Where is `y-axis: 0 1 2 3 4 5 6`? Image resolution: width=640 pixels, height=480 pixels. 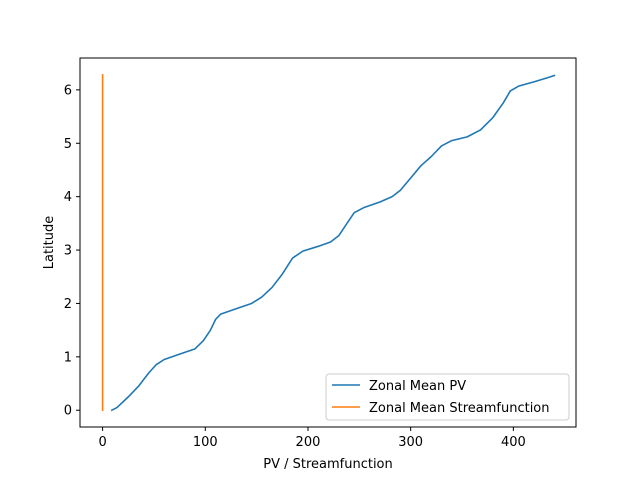 y-axis: 0 1 2 3 4 5 6 is located at coordinates (72, 251).